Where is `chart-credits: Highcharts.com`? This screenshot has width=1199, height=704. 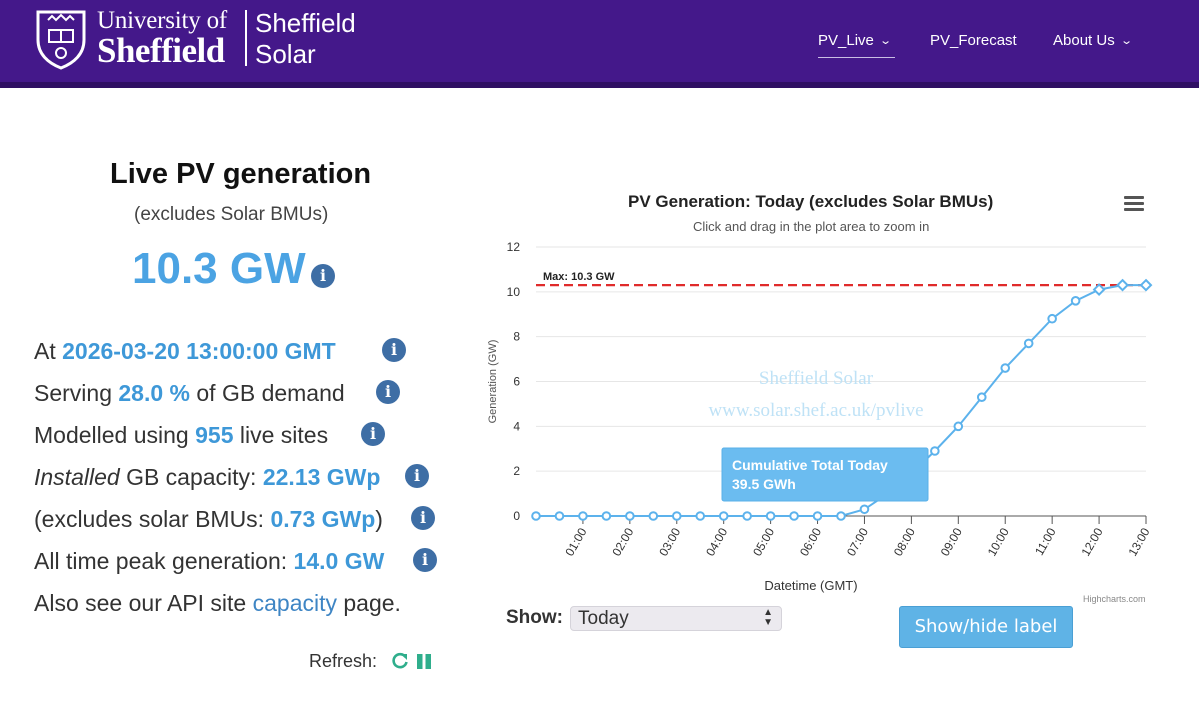 chart-credits: Highcharts.com is located at coordinates (1114, 599).